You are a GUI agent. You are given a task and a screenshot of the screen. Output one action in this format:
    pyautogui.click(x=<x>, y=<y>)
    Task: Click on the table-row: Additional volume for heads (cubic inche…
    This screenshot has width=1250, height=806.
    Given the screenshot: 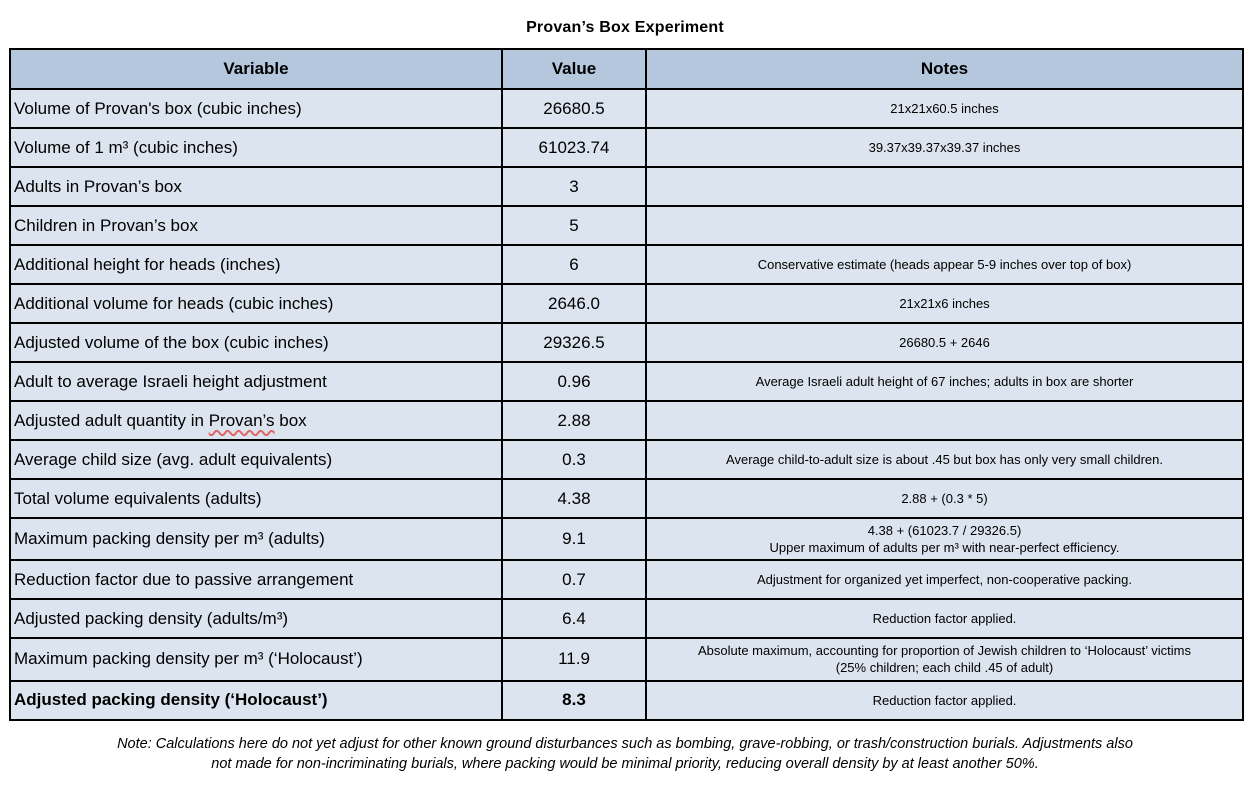 What is the action you would take?
    pyautogui.click(x=626, y=303)
    